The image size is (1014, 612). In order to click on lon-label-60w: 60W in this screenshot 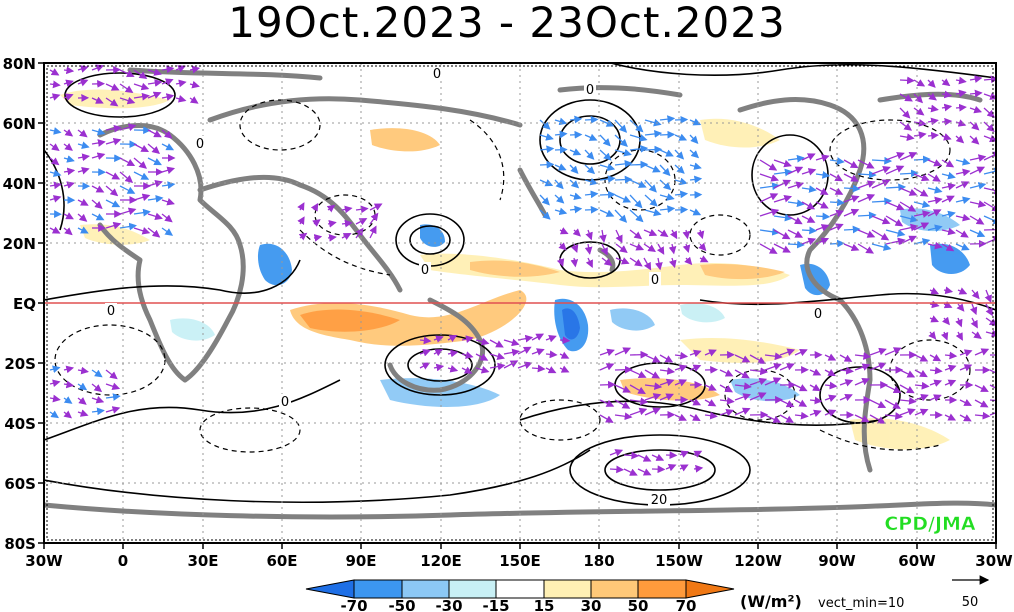, I will do `click(917, 561)`.